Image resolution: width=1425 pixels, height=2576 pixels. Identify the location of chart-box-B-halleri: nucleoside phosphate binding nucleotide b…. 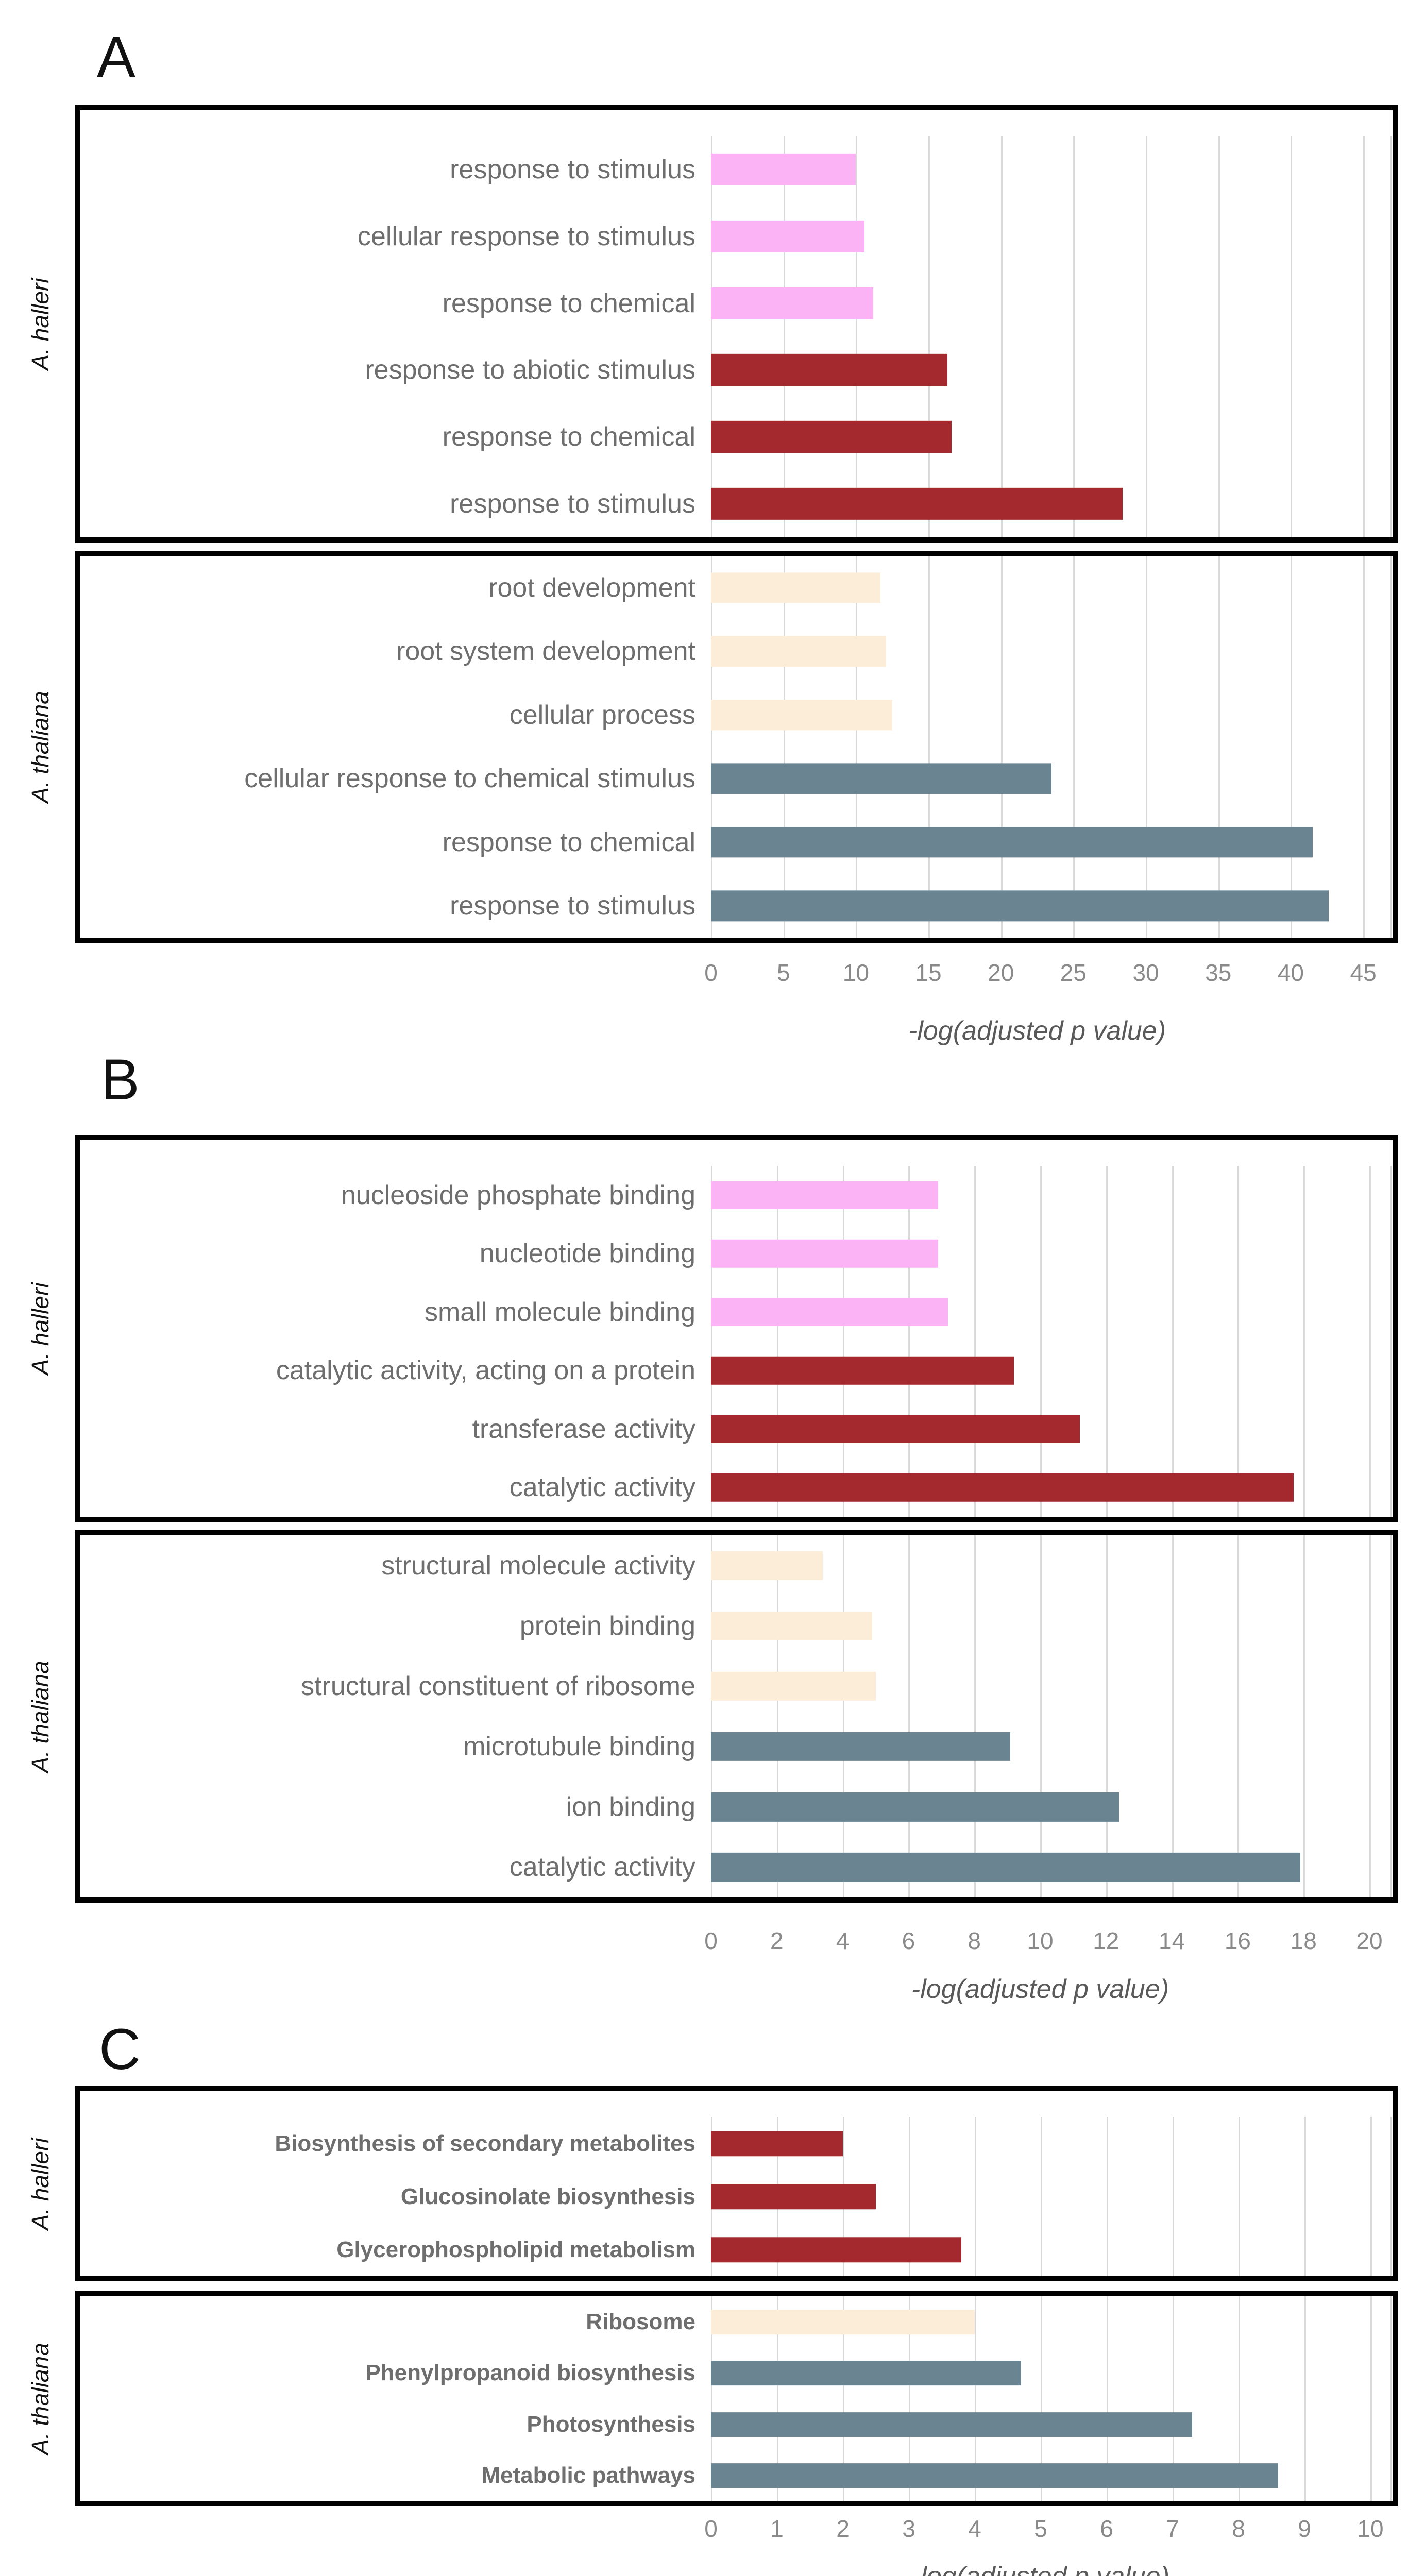
(736, 1328).